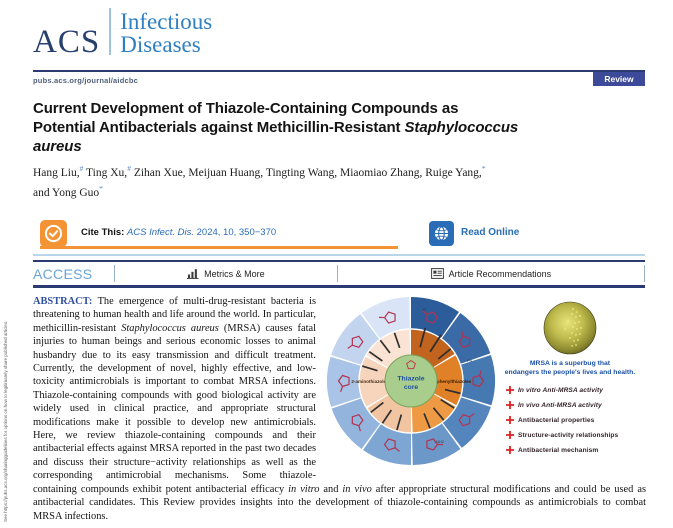  I want to click on mrsa-headline-line2: endangers the people's lives and health., so click(570, 372).